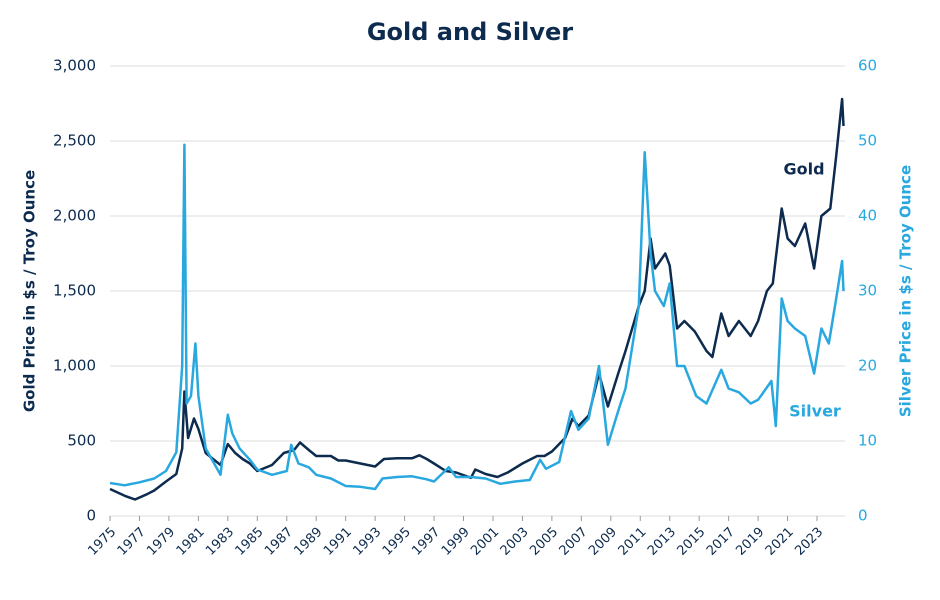 The width and height of the screenshot is (940, 600). I want to click on x-tick-label: 1991, so click(338, 542).